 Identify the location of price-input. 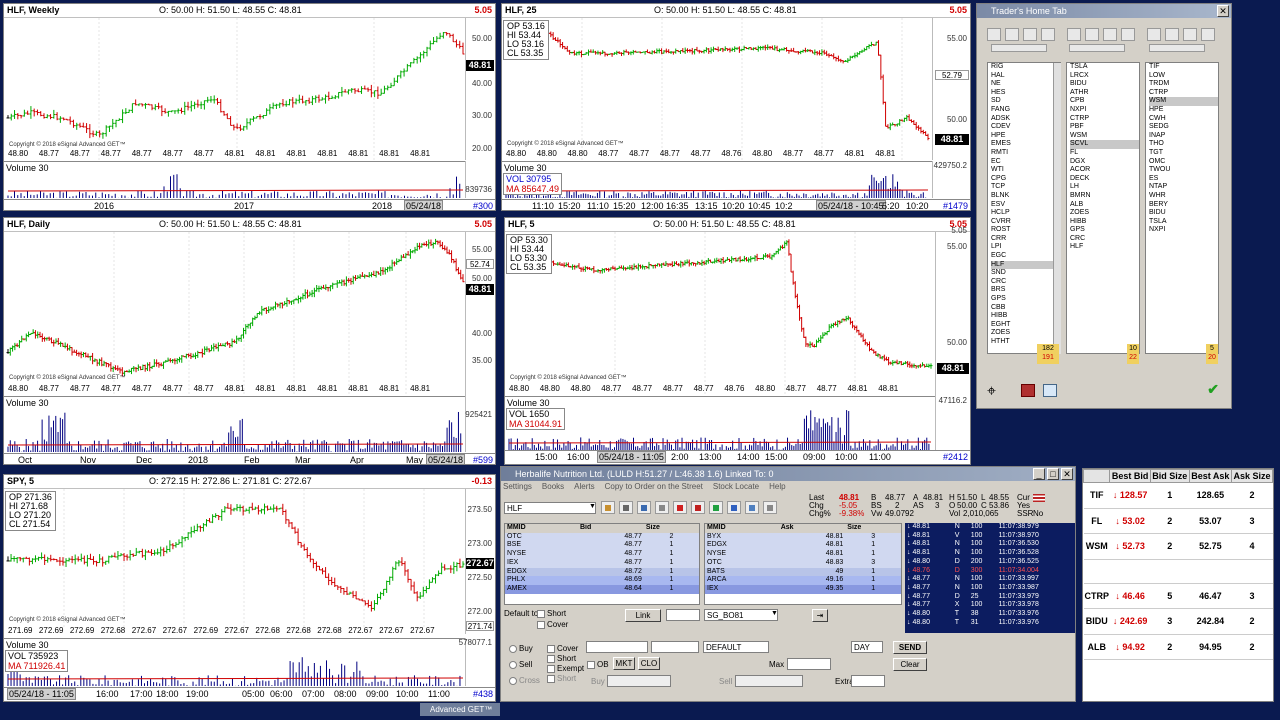
(675, 647).